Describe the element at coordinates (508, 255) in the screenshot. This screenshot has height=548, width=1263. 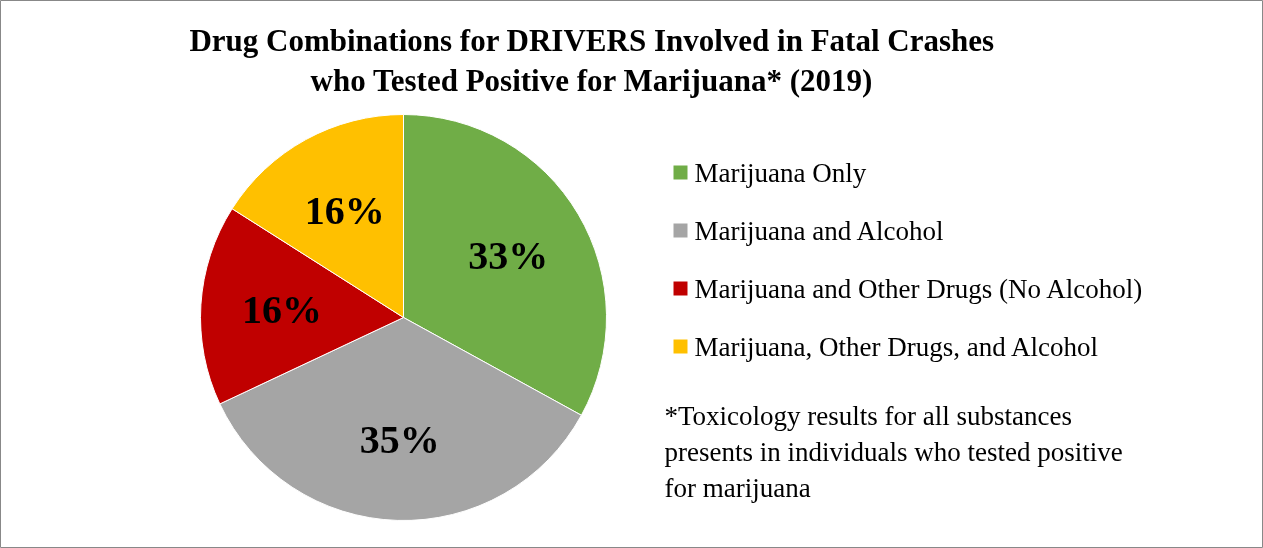
I see `data-label: 33%` at that location.